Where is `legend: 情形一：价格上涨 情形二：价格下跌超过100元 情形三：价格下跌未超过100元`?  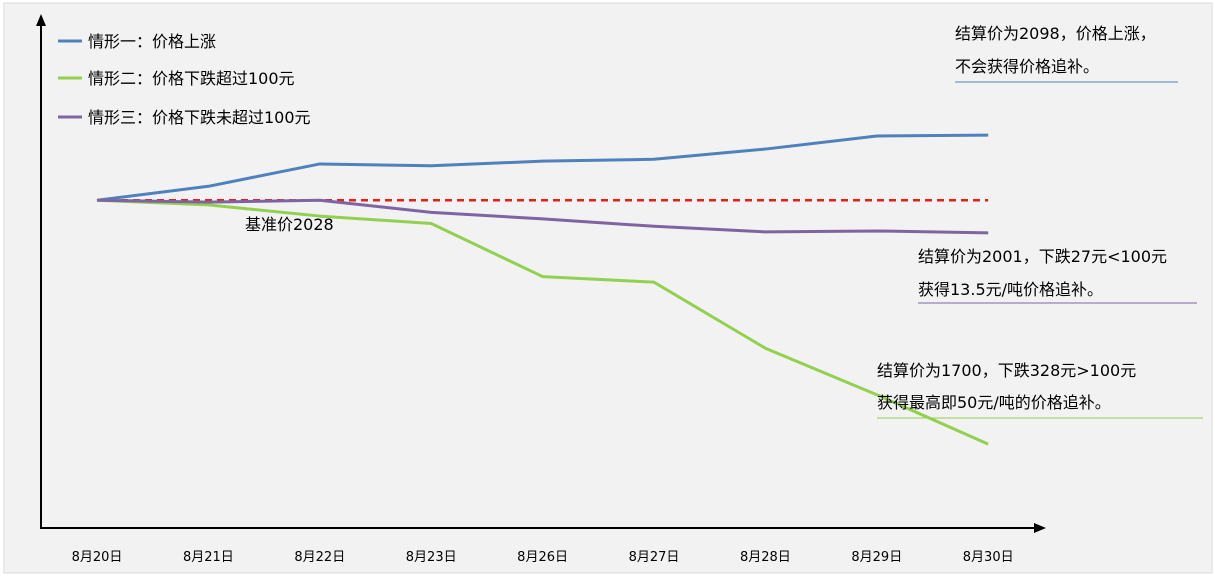 legend: 情形一：价格上涨 情形二：价格下跌超过100元 情形三：价格下跌未超过100元 is located at coordinates (184, 79).